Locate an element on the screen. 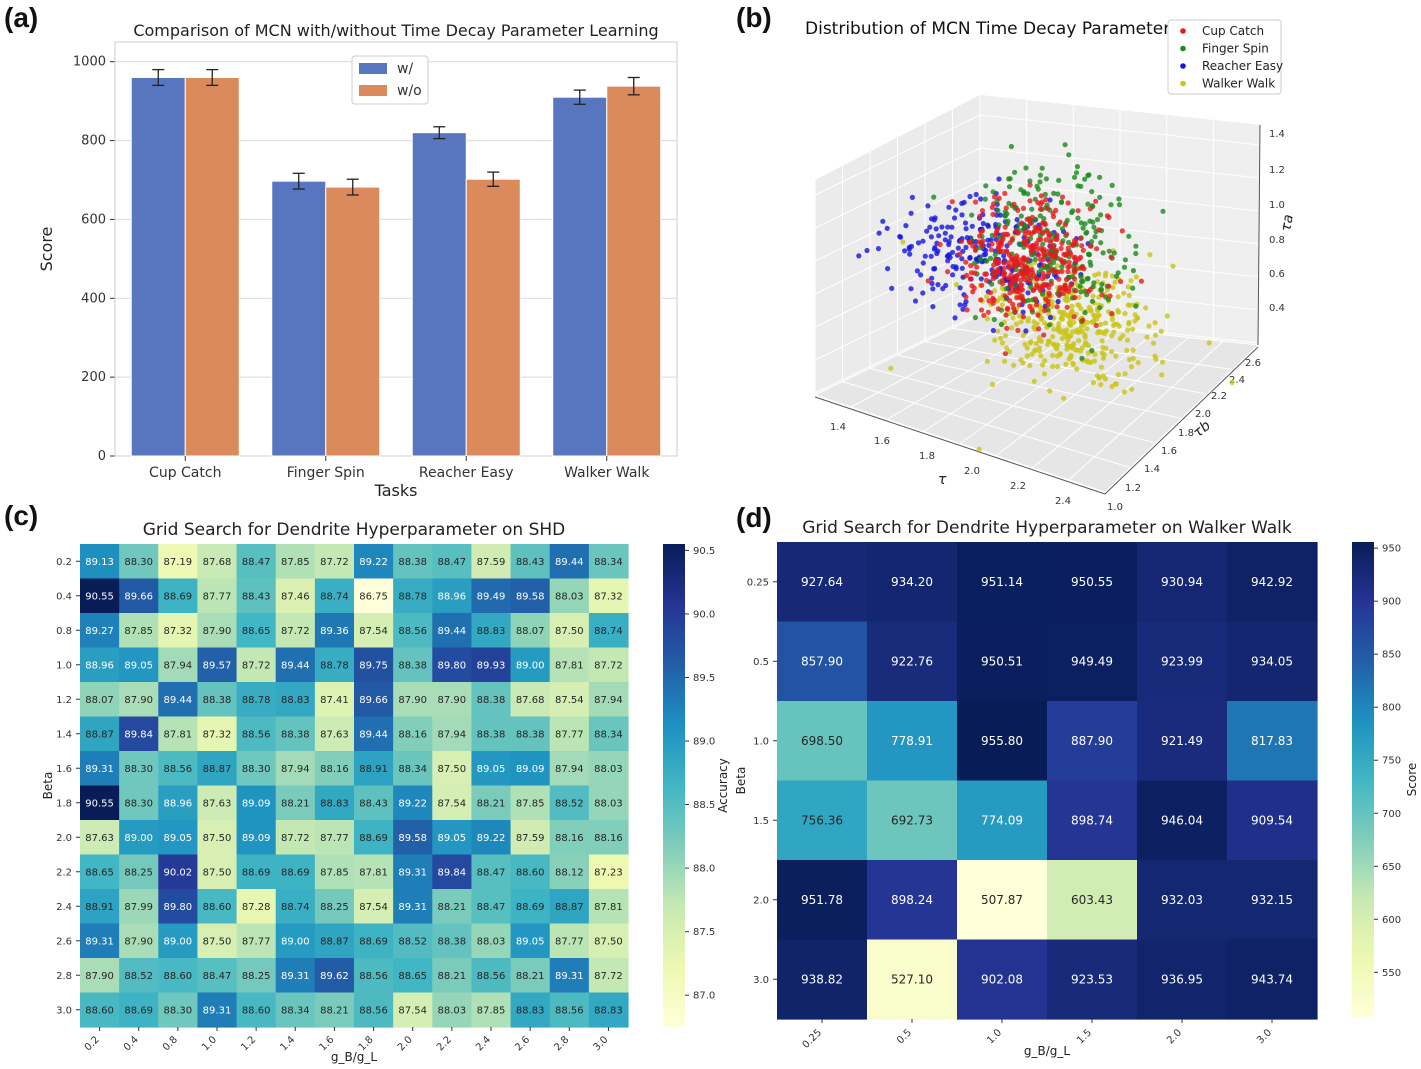 This screenshot has width=1421, height=1069. y-tick-label: 0.25 is located at coordinates (758, 582).